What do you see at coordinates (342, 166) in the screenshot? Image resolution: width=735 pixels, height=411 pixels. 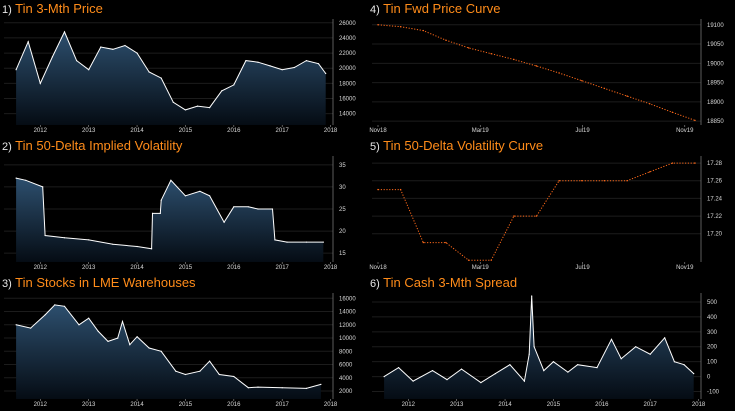 I see `y-tick-label: 35` at bounding box center [342, 166].